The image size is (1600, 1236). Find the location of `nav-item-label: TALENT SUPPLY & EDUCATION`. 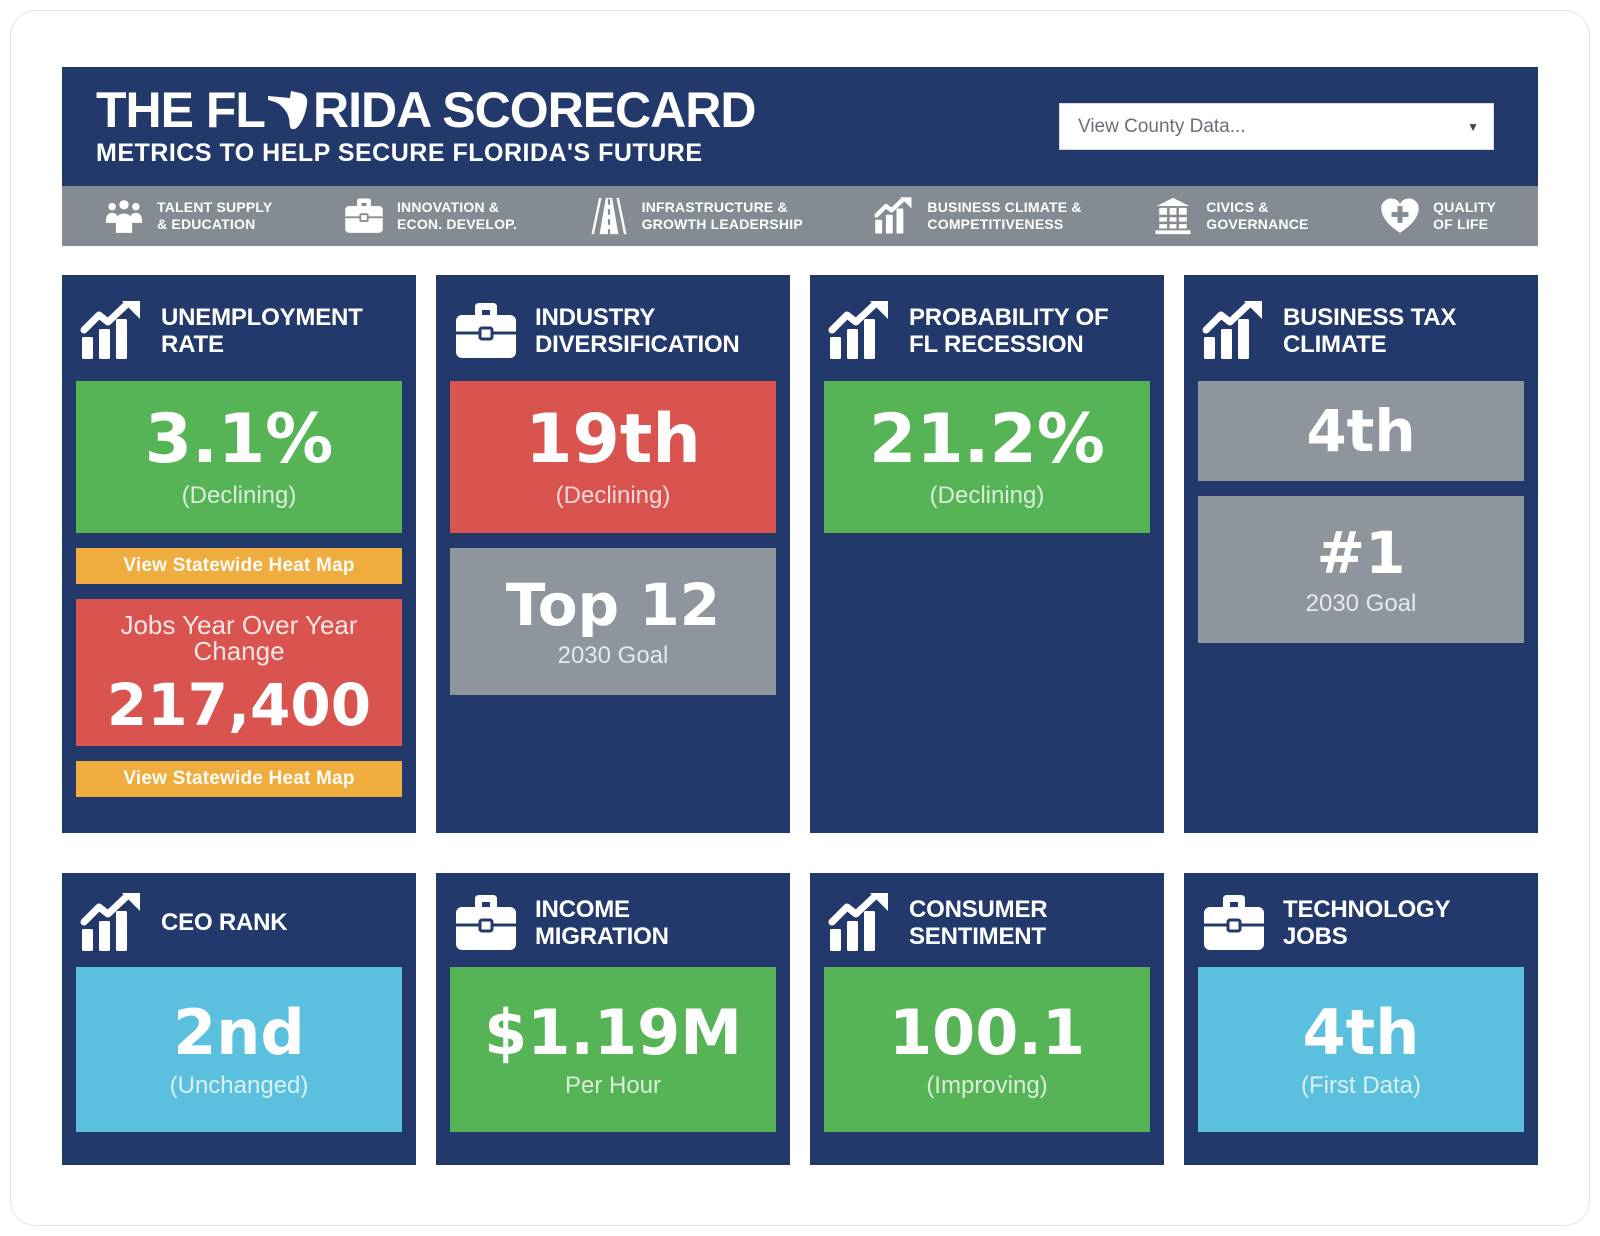

nav-item-label: TALENT SUPPLY & EDUCATION is located at coordinates (215, 215).